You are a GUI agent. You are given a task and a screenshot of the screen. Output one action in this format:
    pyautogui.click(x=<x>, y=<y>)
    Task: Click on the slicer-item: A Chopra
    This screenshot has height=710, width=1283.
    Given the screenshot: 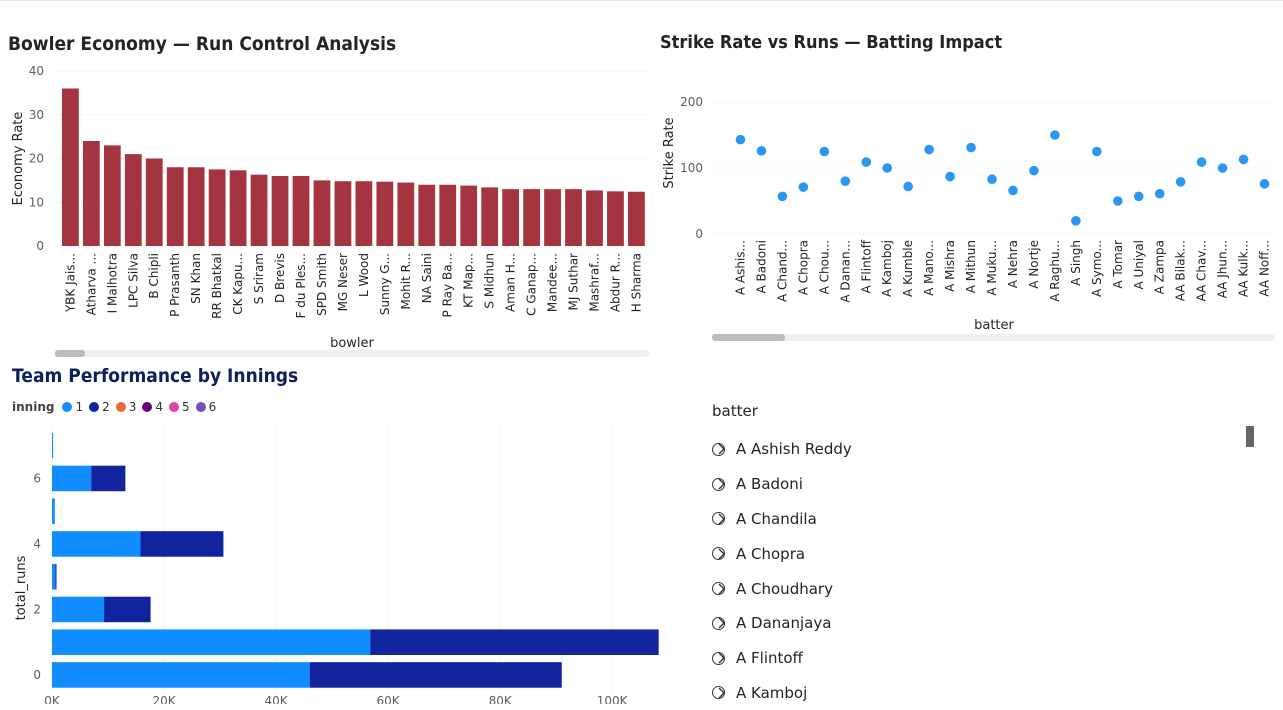 What is the action you would take?
    pyautogui.click(x=982, y=553)
    